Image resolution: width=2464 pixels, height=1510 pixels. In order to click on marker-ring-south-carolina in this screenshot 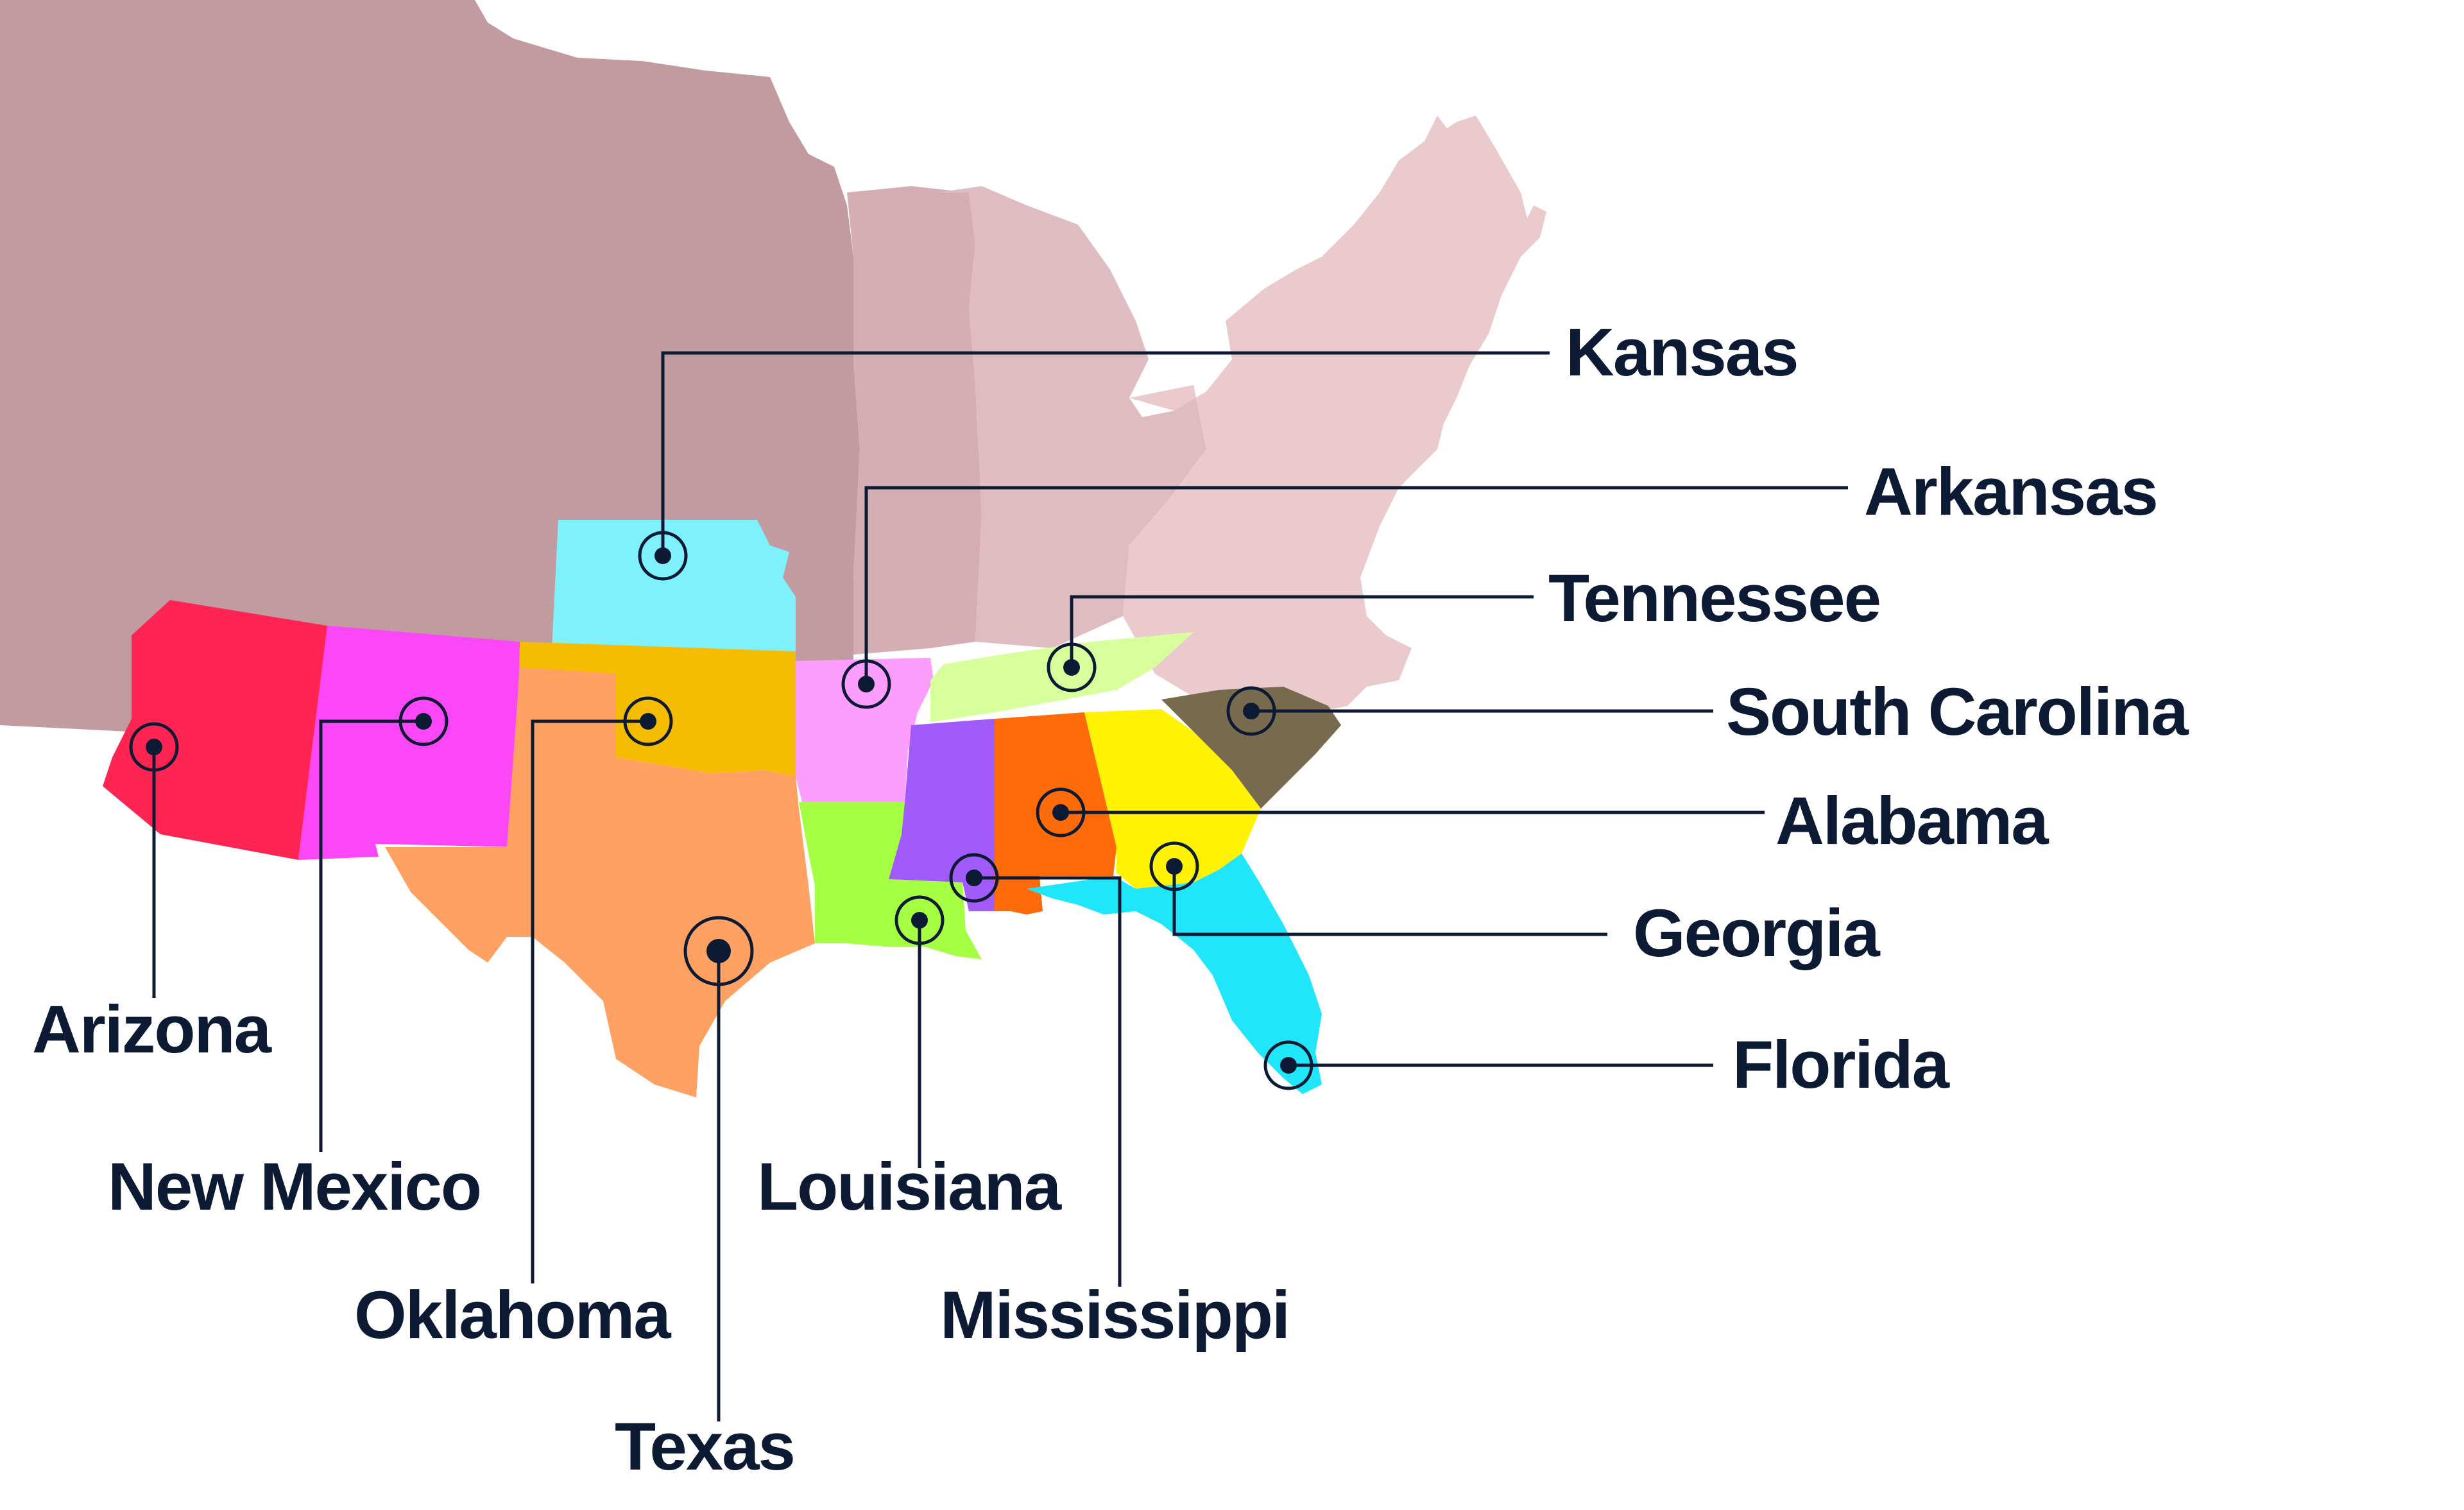, I will do `click(1251, 711)`.